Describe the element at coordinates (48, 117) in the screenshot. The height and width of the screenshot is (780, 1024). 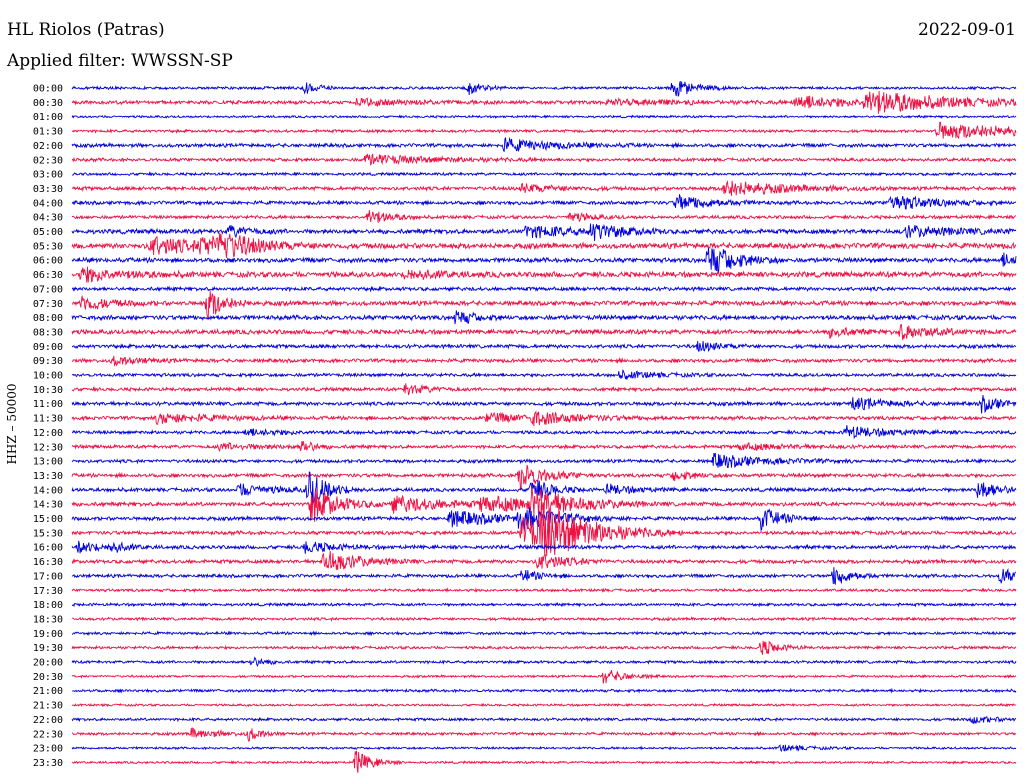
I see `time-tick-label: 01:00` at that location.